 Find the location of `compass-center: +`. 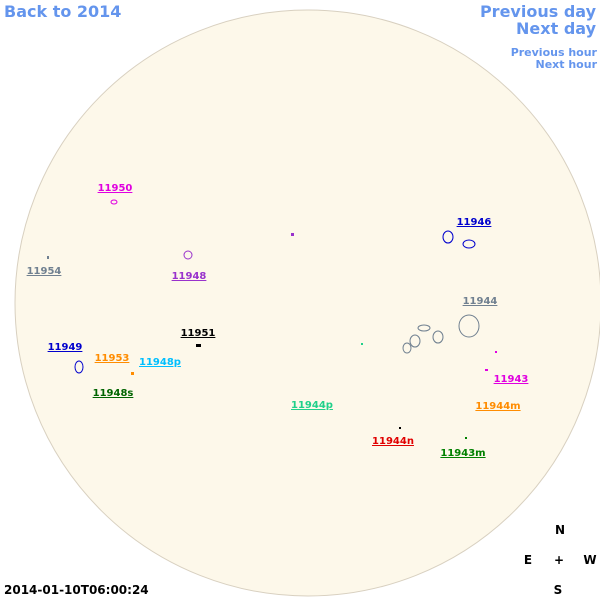

compass-center: + is located at coordinates (559, 560).